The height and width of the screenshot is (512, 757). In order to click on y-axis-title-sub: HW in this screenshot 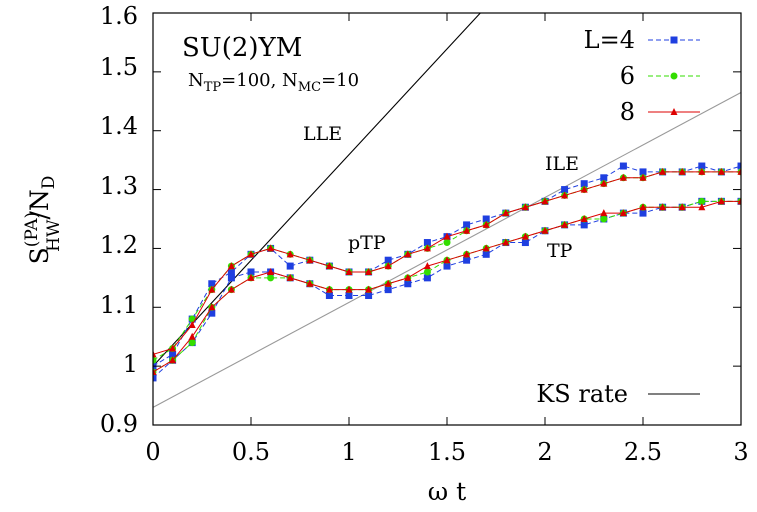, I will do `click(54, 235)`.